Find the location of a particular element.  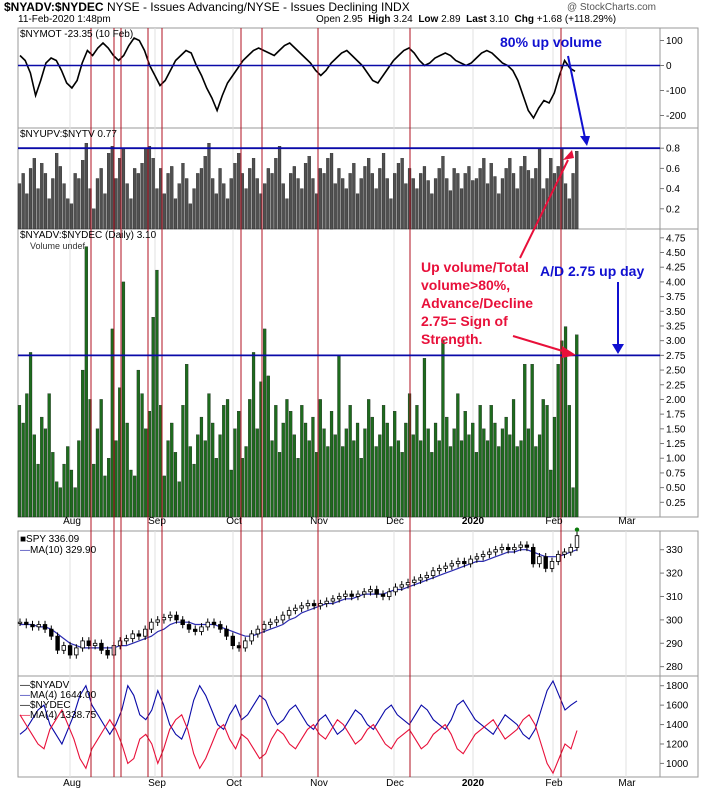

symbol-label: $NYADV:$NYDEC is located at coordinates (54, 7).